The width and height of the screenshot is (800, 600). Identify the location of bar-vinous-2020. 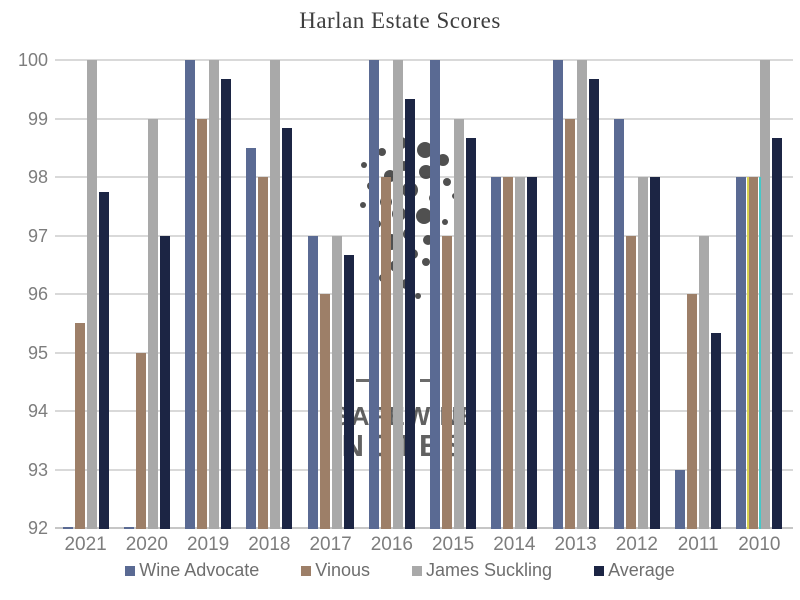
(140, 440).